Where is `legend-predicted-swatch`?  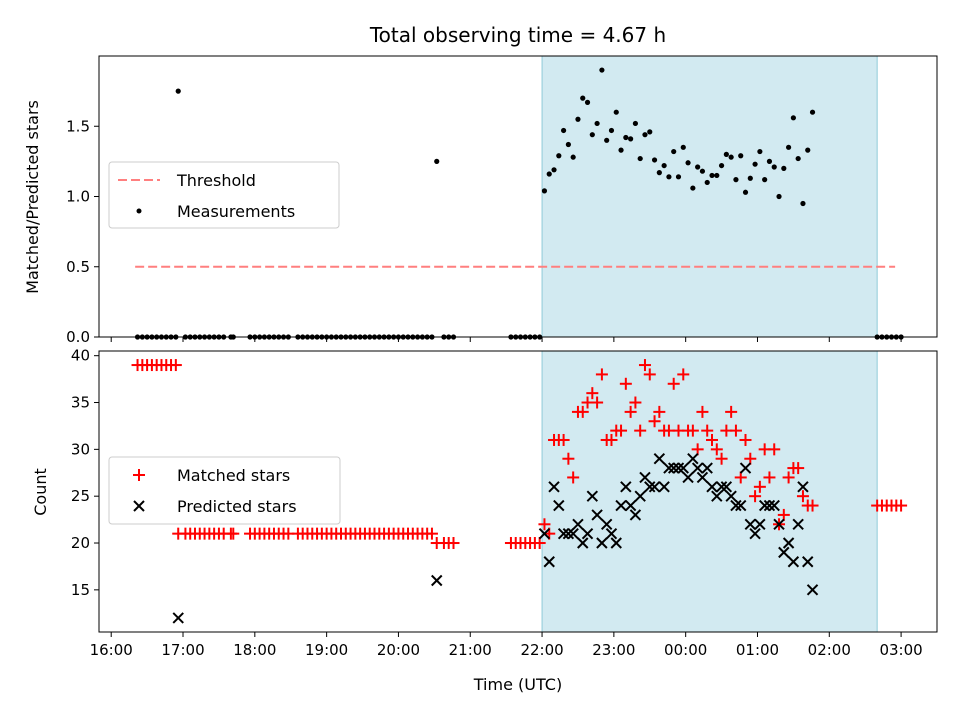 legend-predicted-swatch is located at coordinates (139, 506).